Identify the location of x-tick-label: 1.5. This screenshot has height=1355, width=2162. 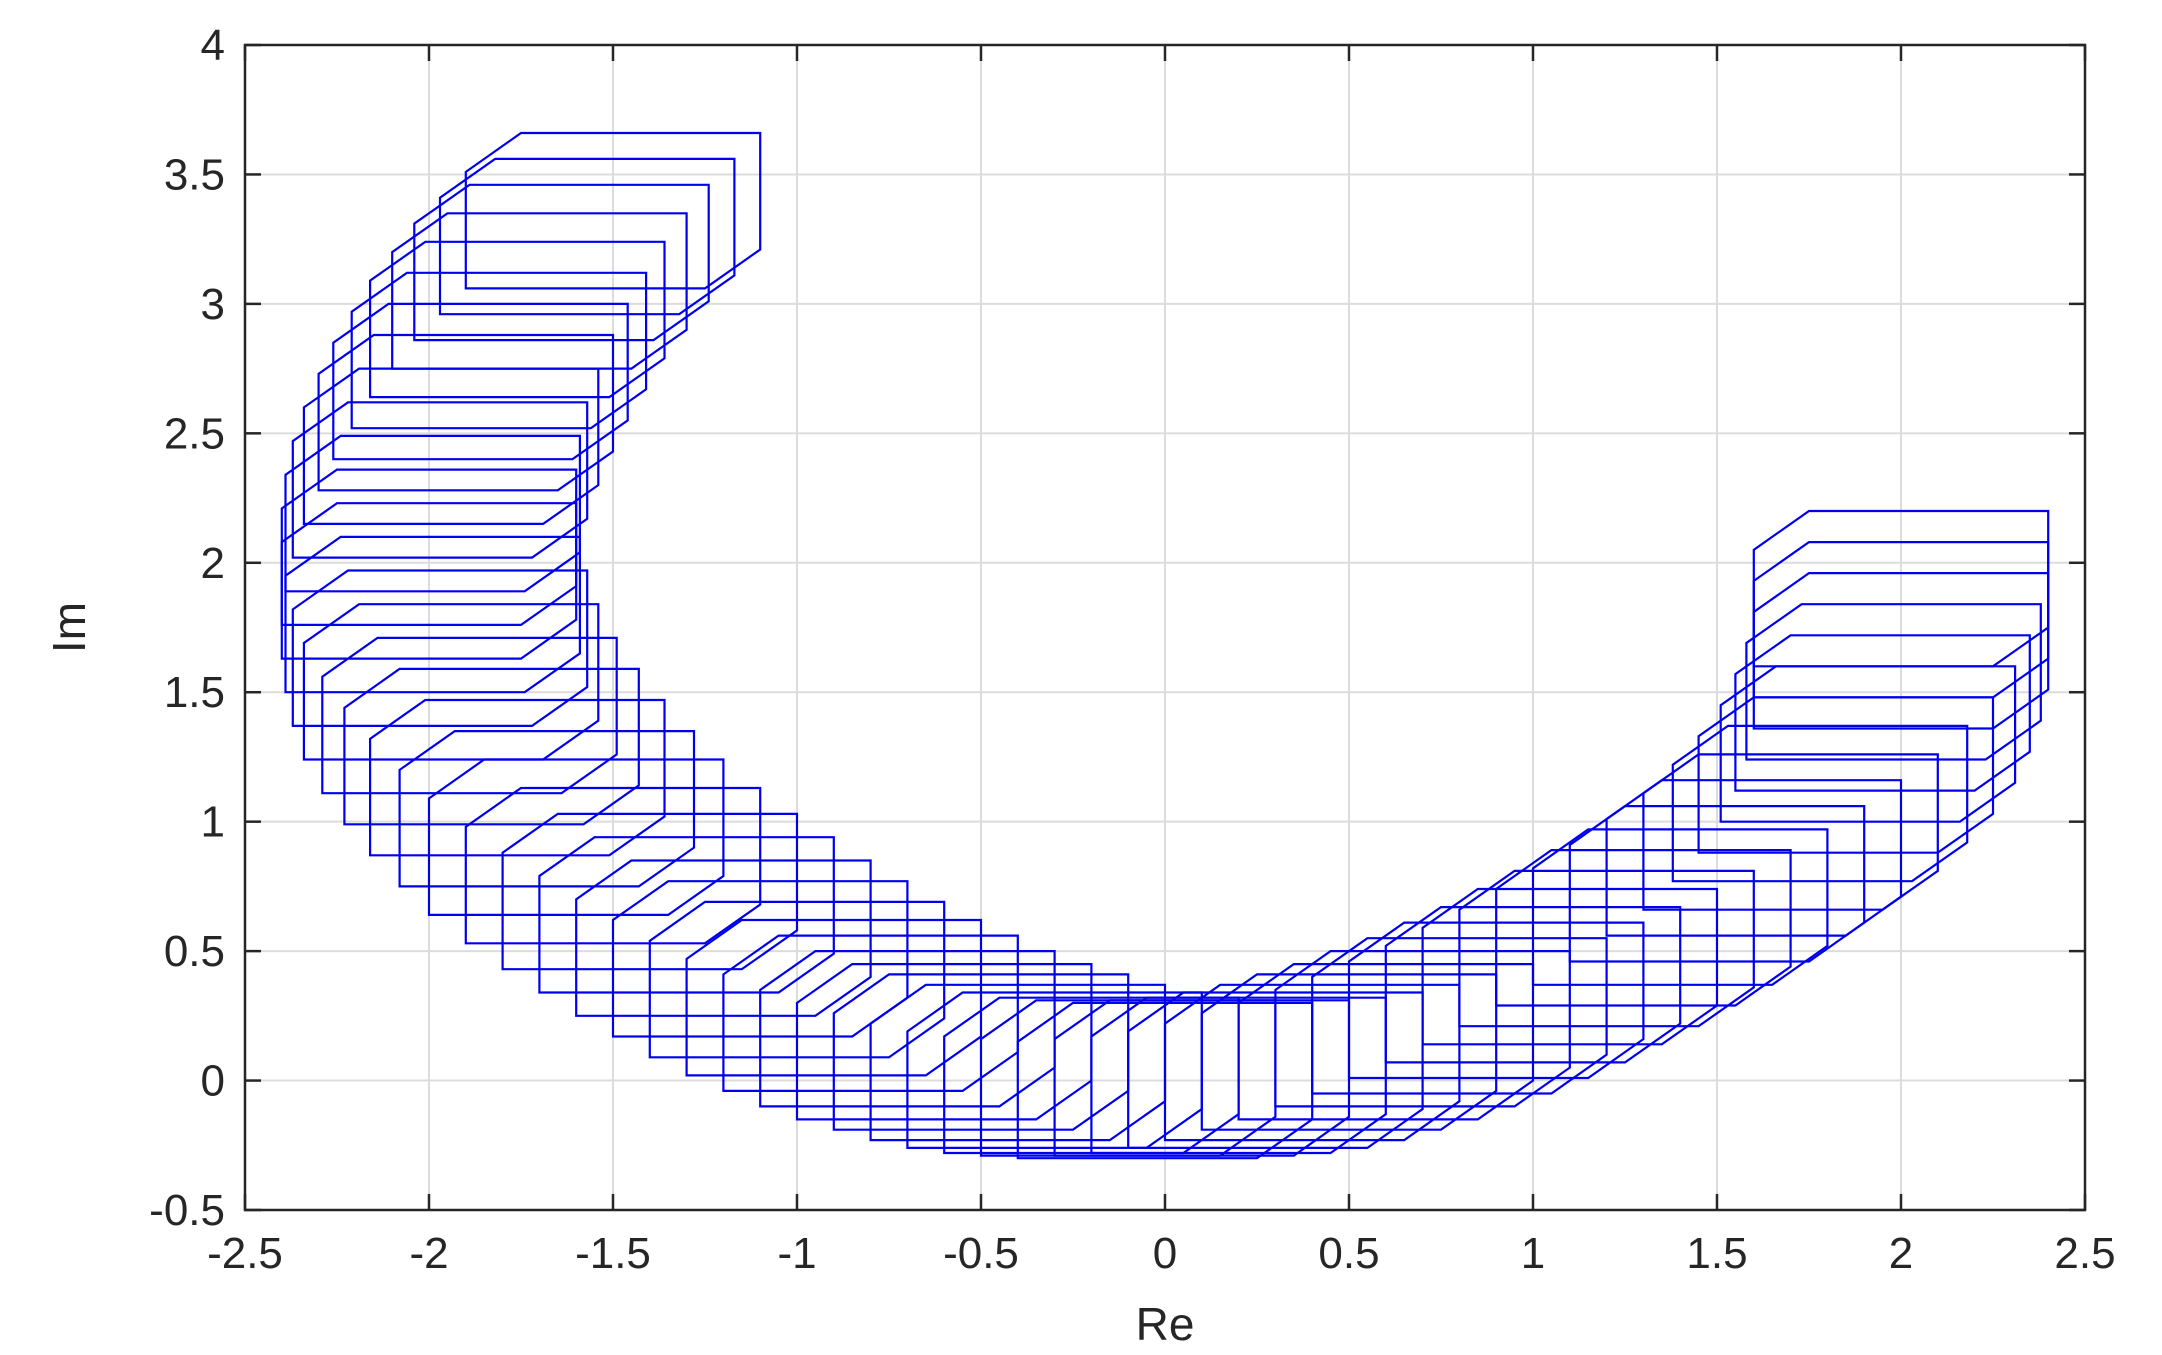
(1716, 1253).